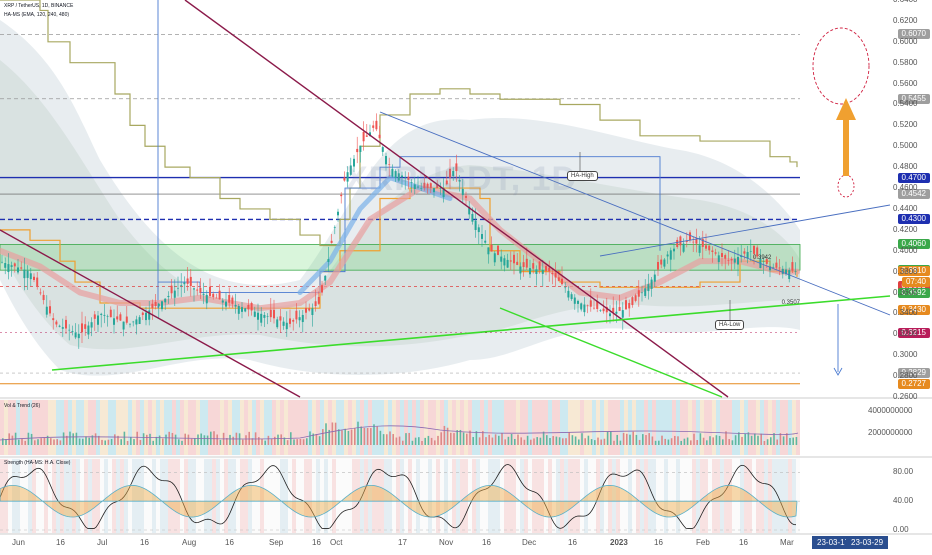 The height and width of the screenshot is (555, 932). What do you see at coordinates (745, 230) in the screenshot?
I see `blue-ascending-line` at bounding box center [745, 230].